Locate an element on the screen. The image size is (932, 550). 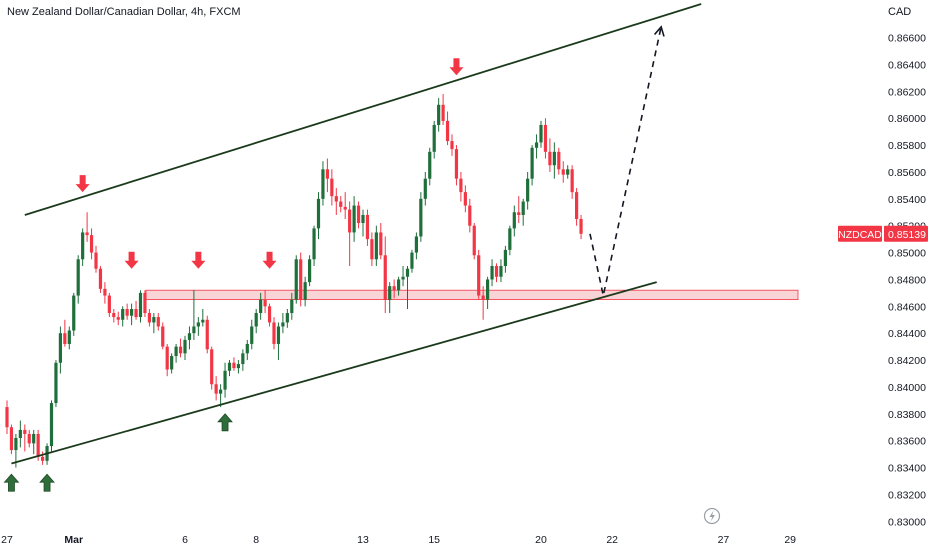
x-tick-label: 13 is located at coordinates (363, 540).